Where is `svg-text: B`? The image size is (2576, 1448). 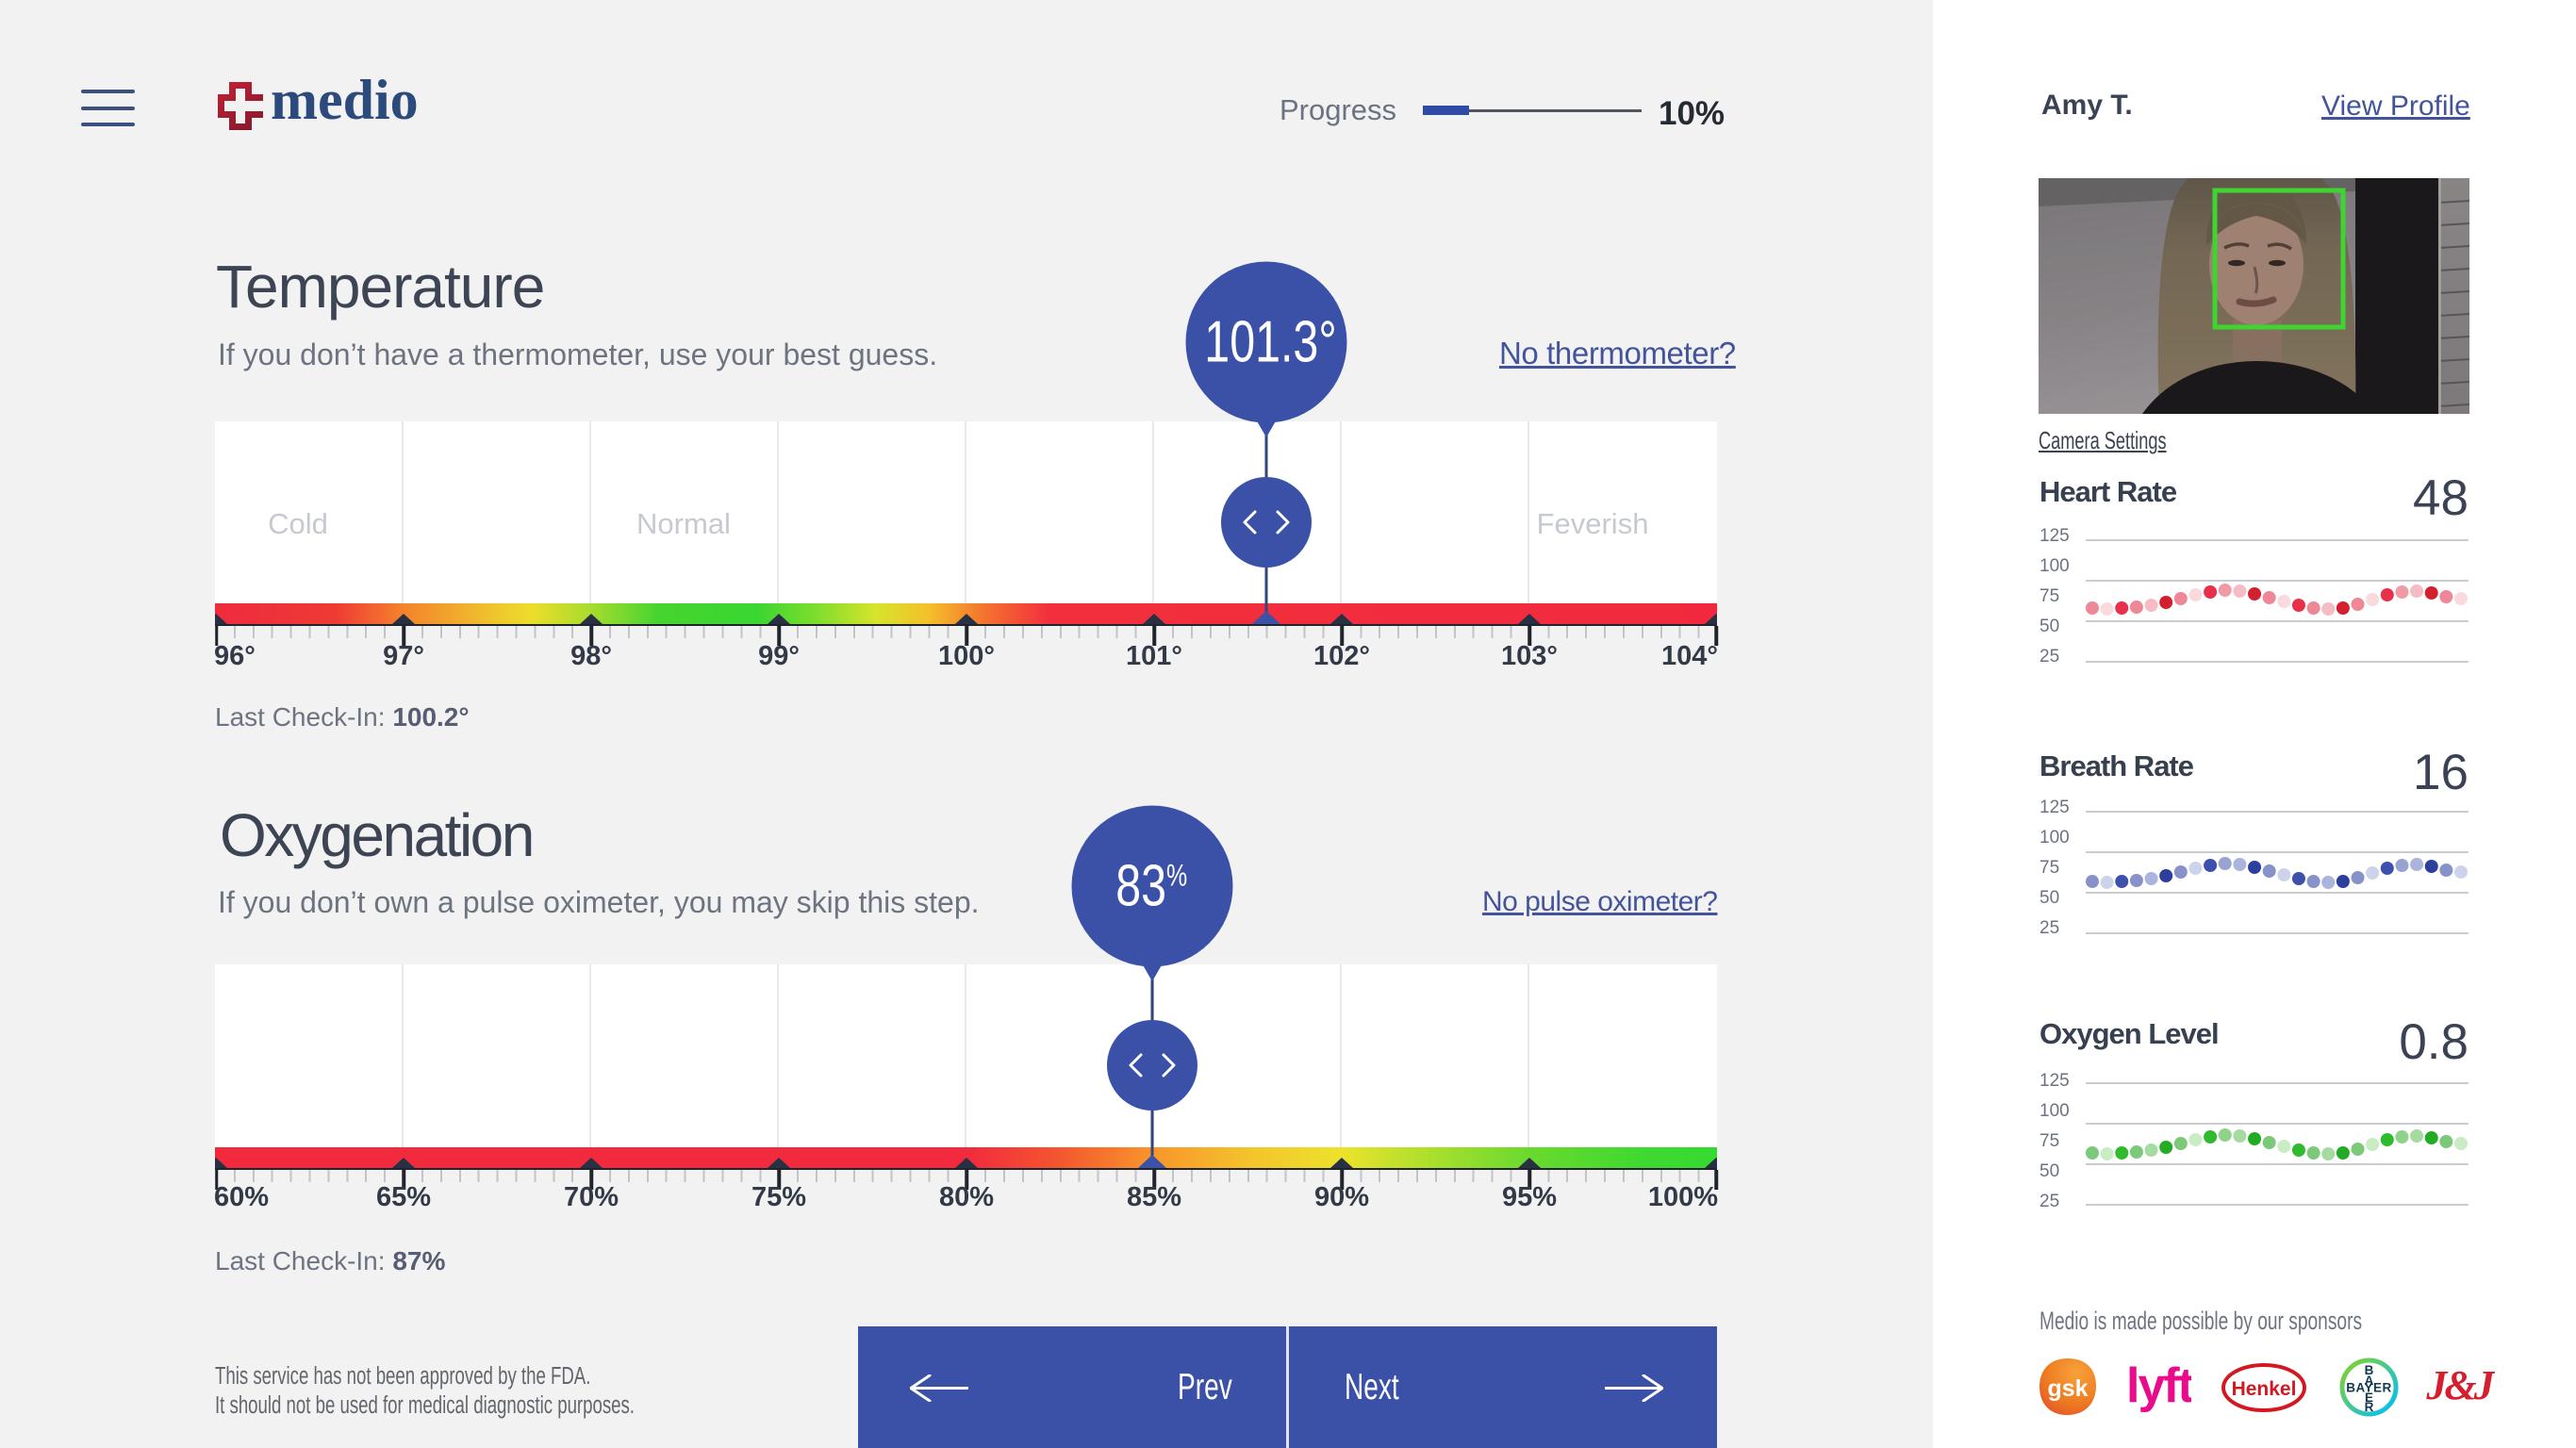 svg-text: B is located at coordinates (2369, 1370).